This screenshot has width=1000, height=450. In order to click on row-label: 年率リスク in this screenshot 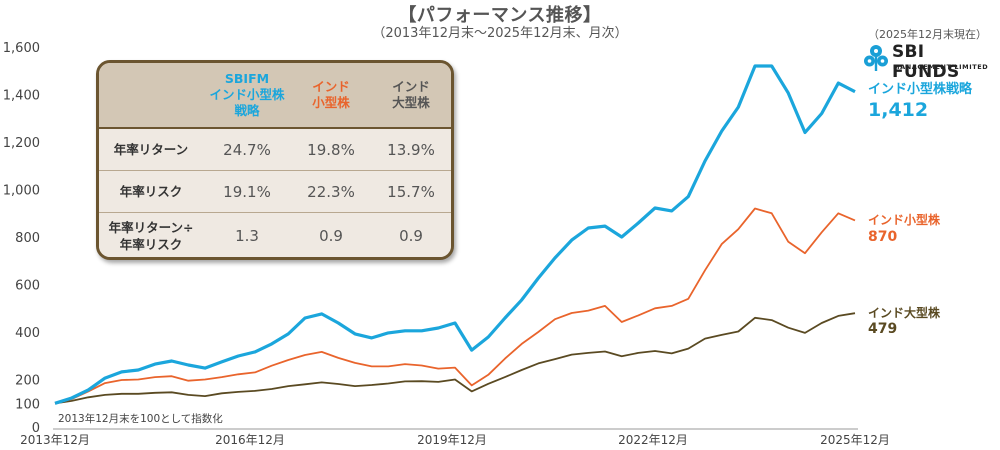, I will do `click(151, 191)`.